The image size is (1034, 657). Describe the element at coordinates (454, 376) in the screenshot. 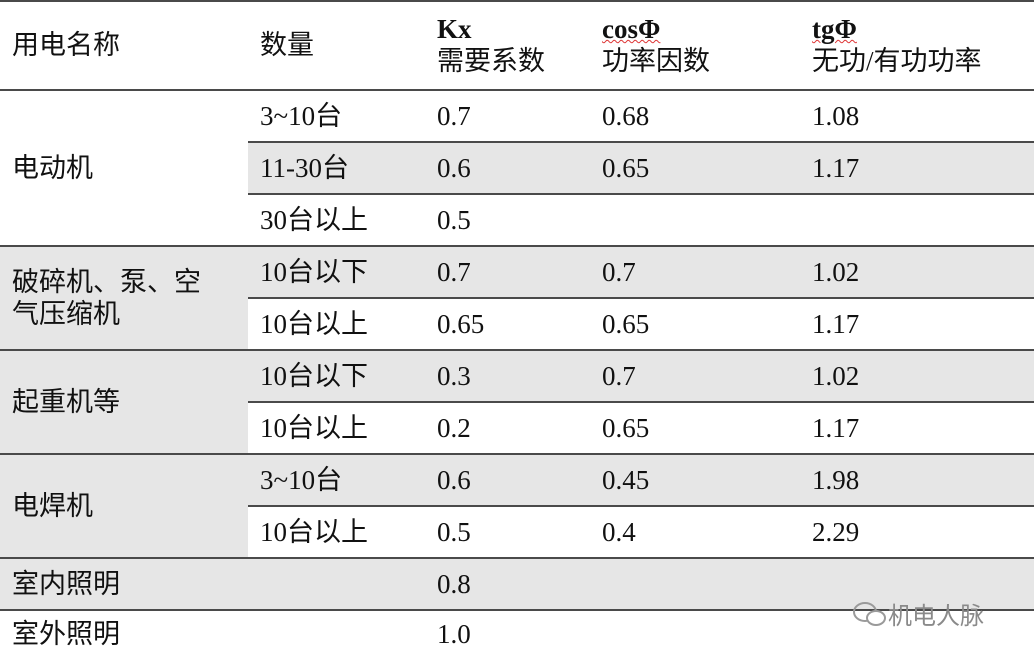

I see `table-cell: 0.3` at that location.